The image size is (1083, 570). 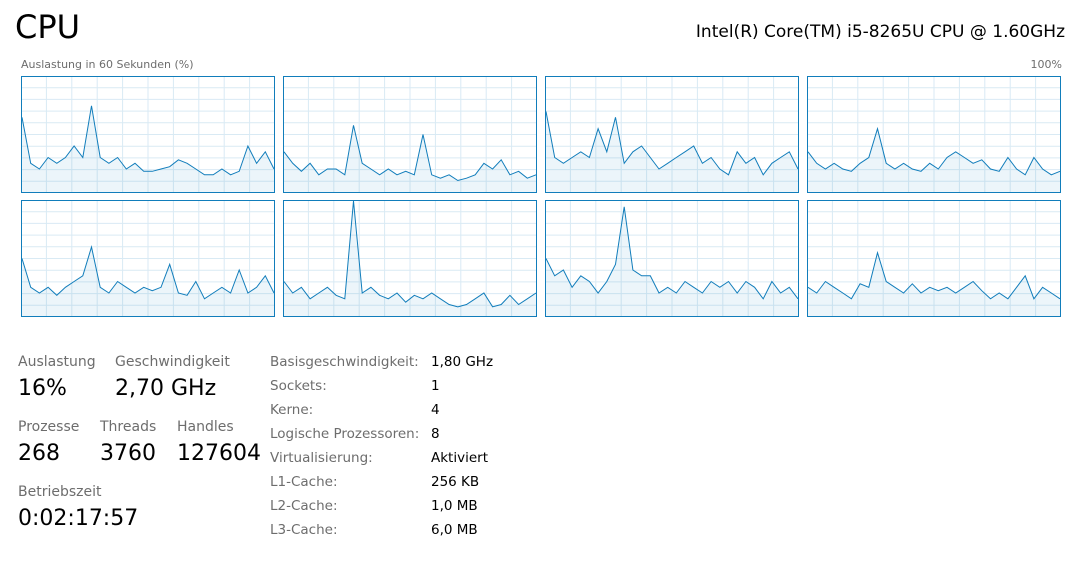 I want to click on stat-value: 3760, so click(x=128, y=453).